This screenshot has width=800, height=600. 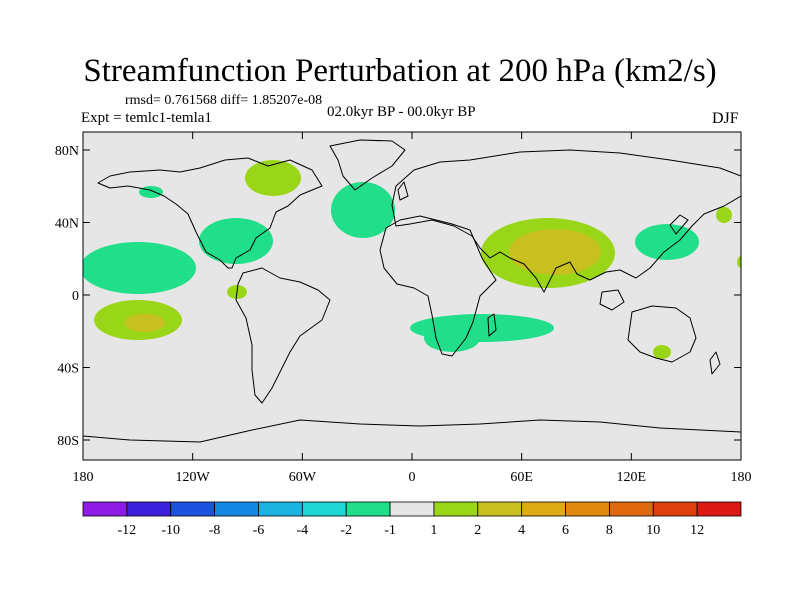 I want to click on lon-tick-label: 0, so click(x=412, y=477).